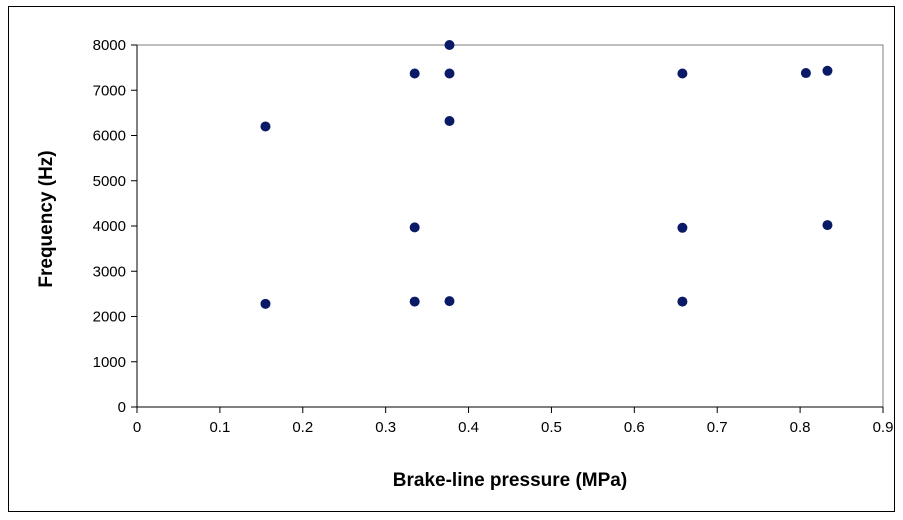 This screenshot has height=520, width=903. Describe the element at coordinates (109, 362) in the screenshot. I see `y-tick-label: 1000` at that location.